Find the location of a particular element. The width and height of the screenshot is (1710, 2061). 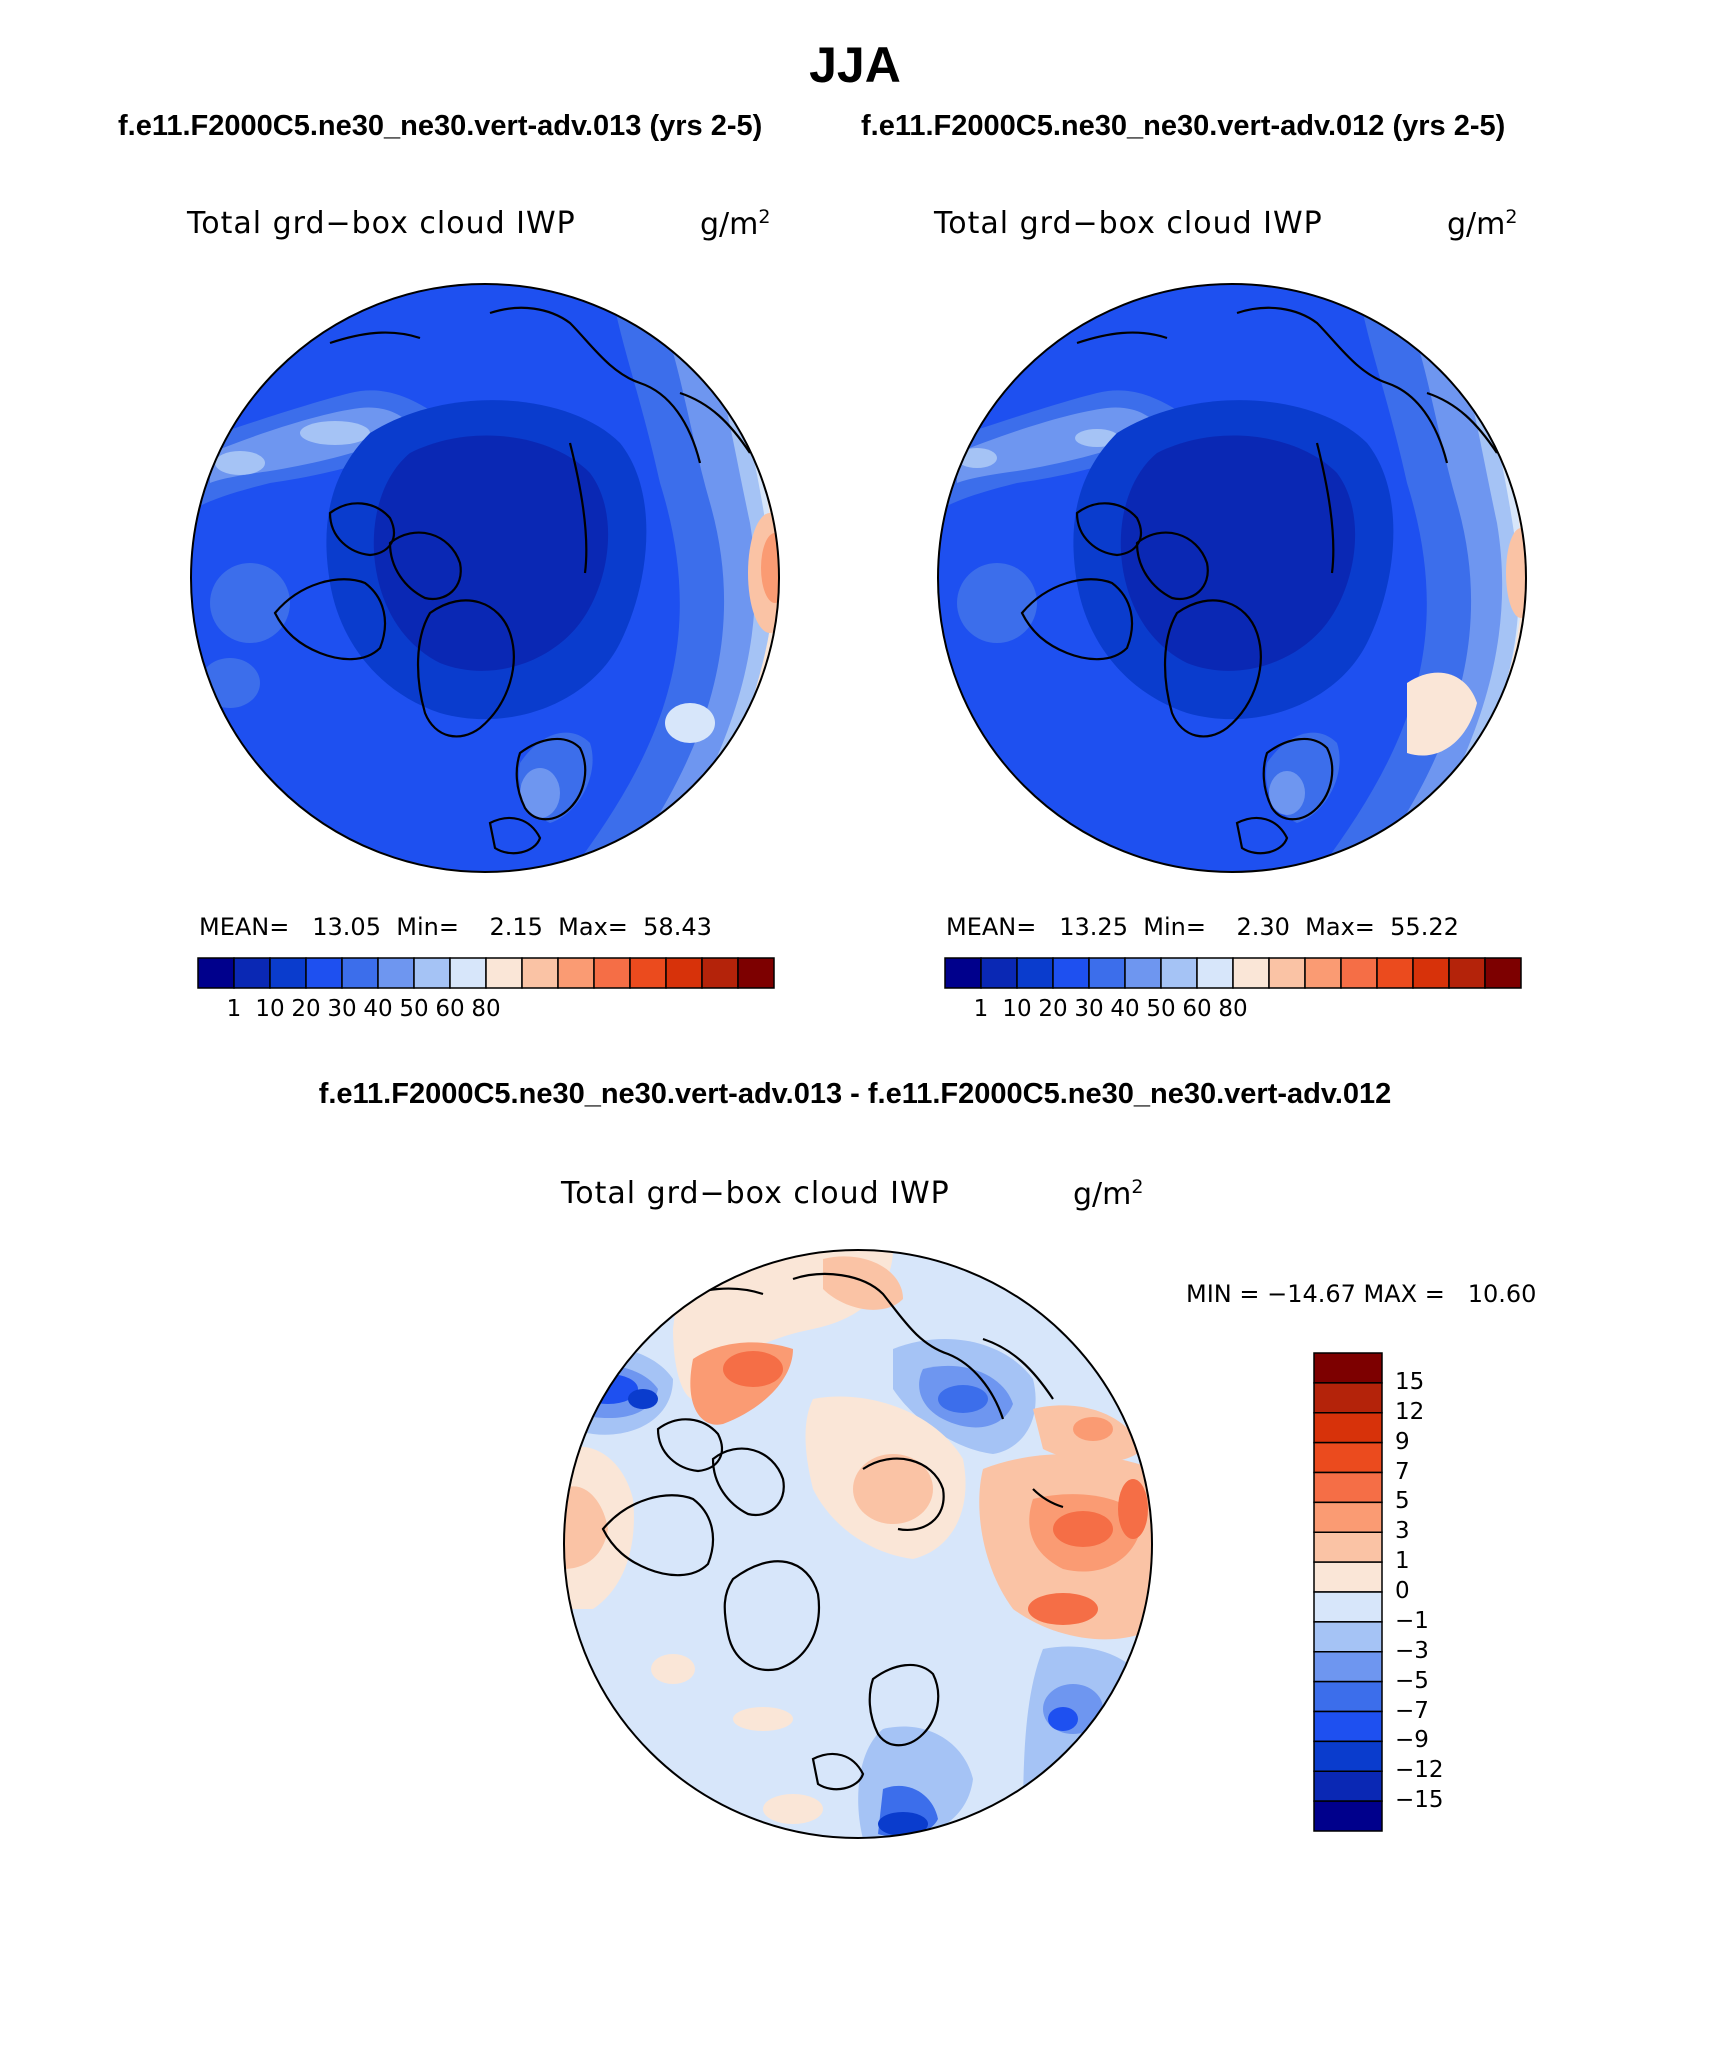

colorbar-tick-label: 9 is located at coordinates (1402, 1441).